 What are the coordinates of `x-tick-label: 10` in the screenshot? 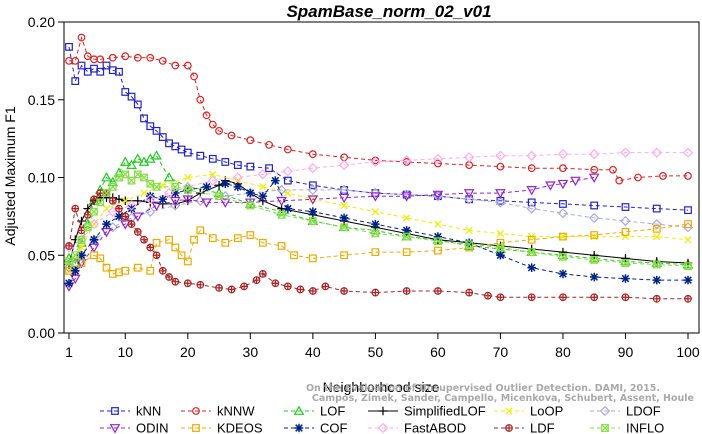 It's located at (125, 352).